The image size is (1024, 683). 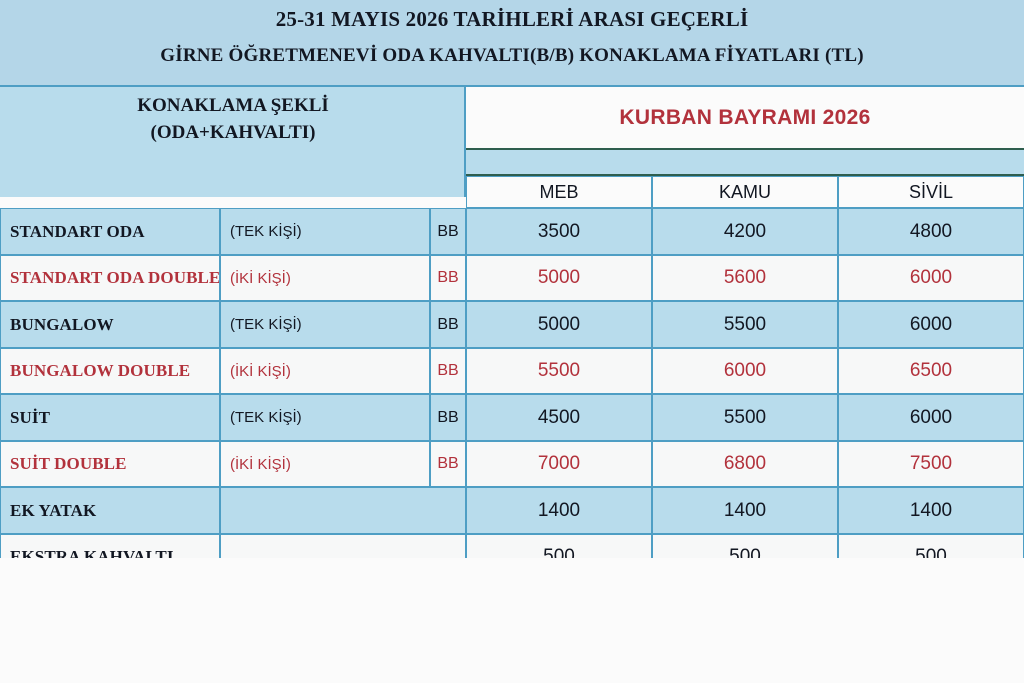 I want to click on price-cell: 4800, so click(x=931, y=231).